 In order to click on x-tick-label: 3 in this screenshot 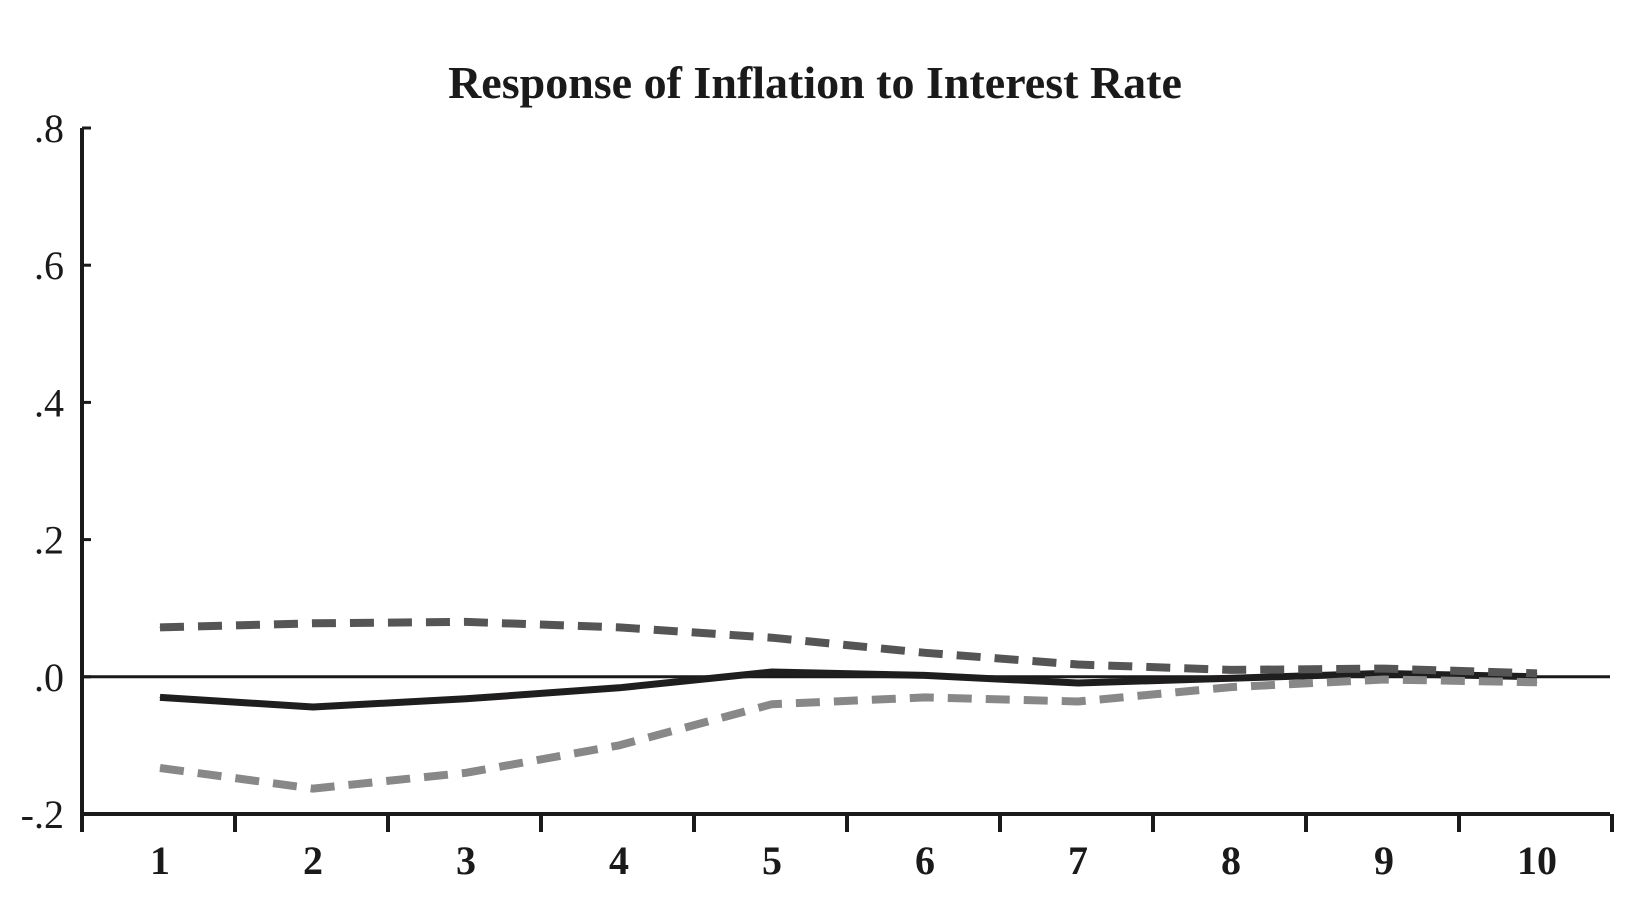, I will do `click(466, 860)`.